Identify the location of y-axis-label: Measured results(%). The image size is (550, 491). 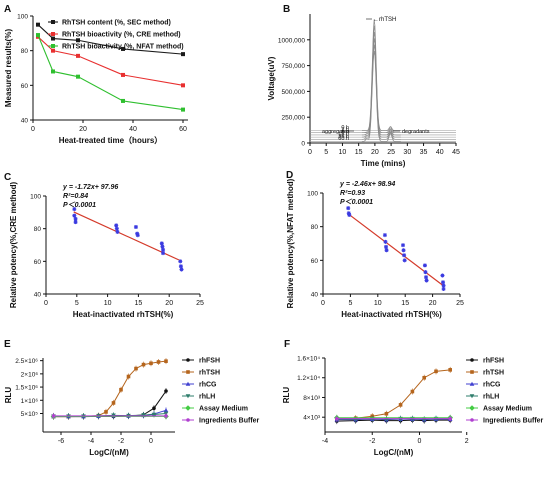
(8, 68).